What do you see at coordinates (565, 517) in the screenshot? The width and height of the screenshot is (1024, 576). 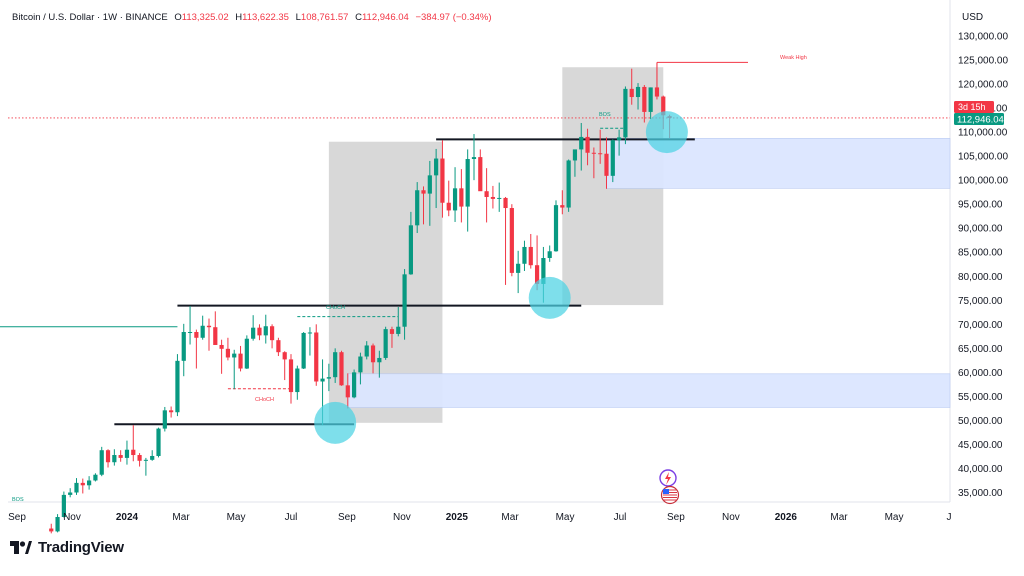 I see `x-tick-label: May` at bounding box center [565, 517].